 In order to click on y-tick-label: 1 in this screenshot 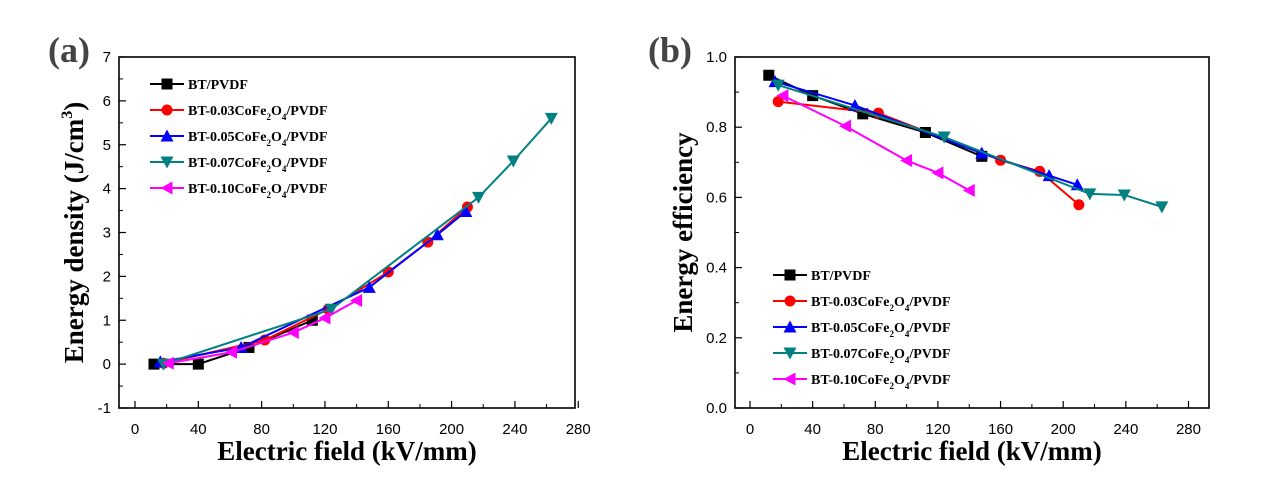, I will do `click(107, 320)`.